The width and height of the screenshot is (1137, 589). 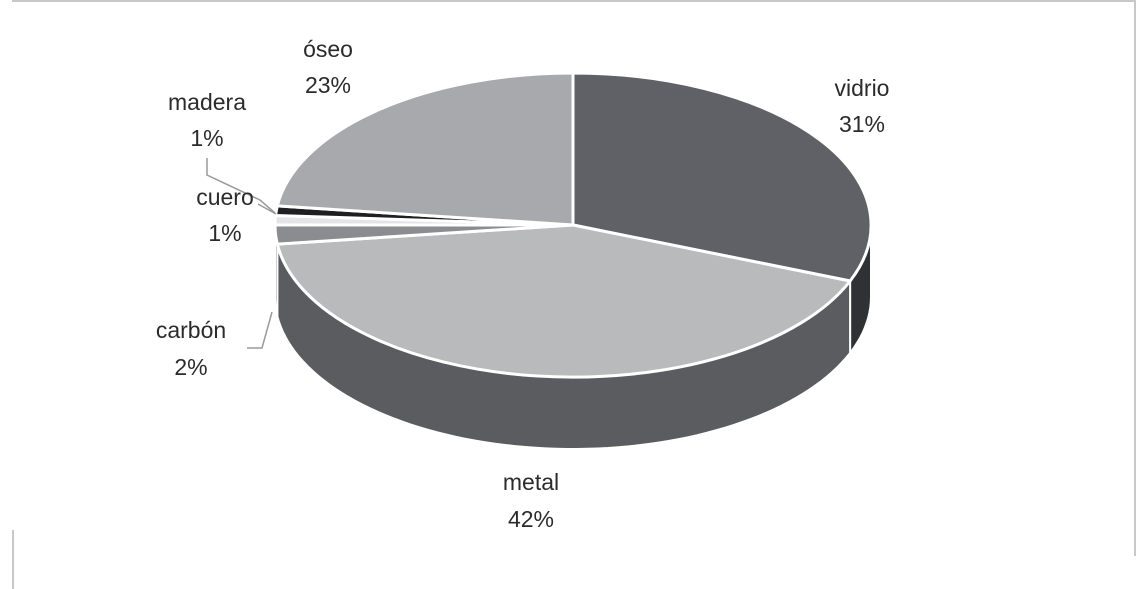 I want to click on label-value-cuero: 1%, so click(x=224, y=233).